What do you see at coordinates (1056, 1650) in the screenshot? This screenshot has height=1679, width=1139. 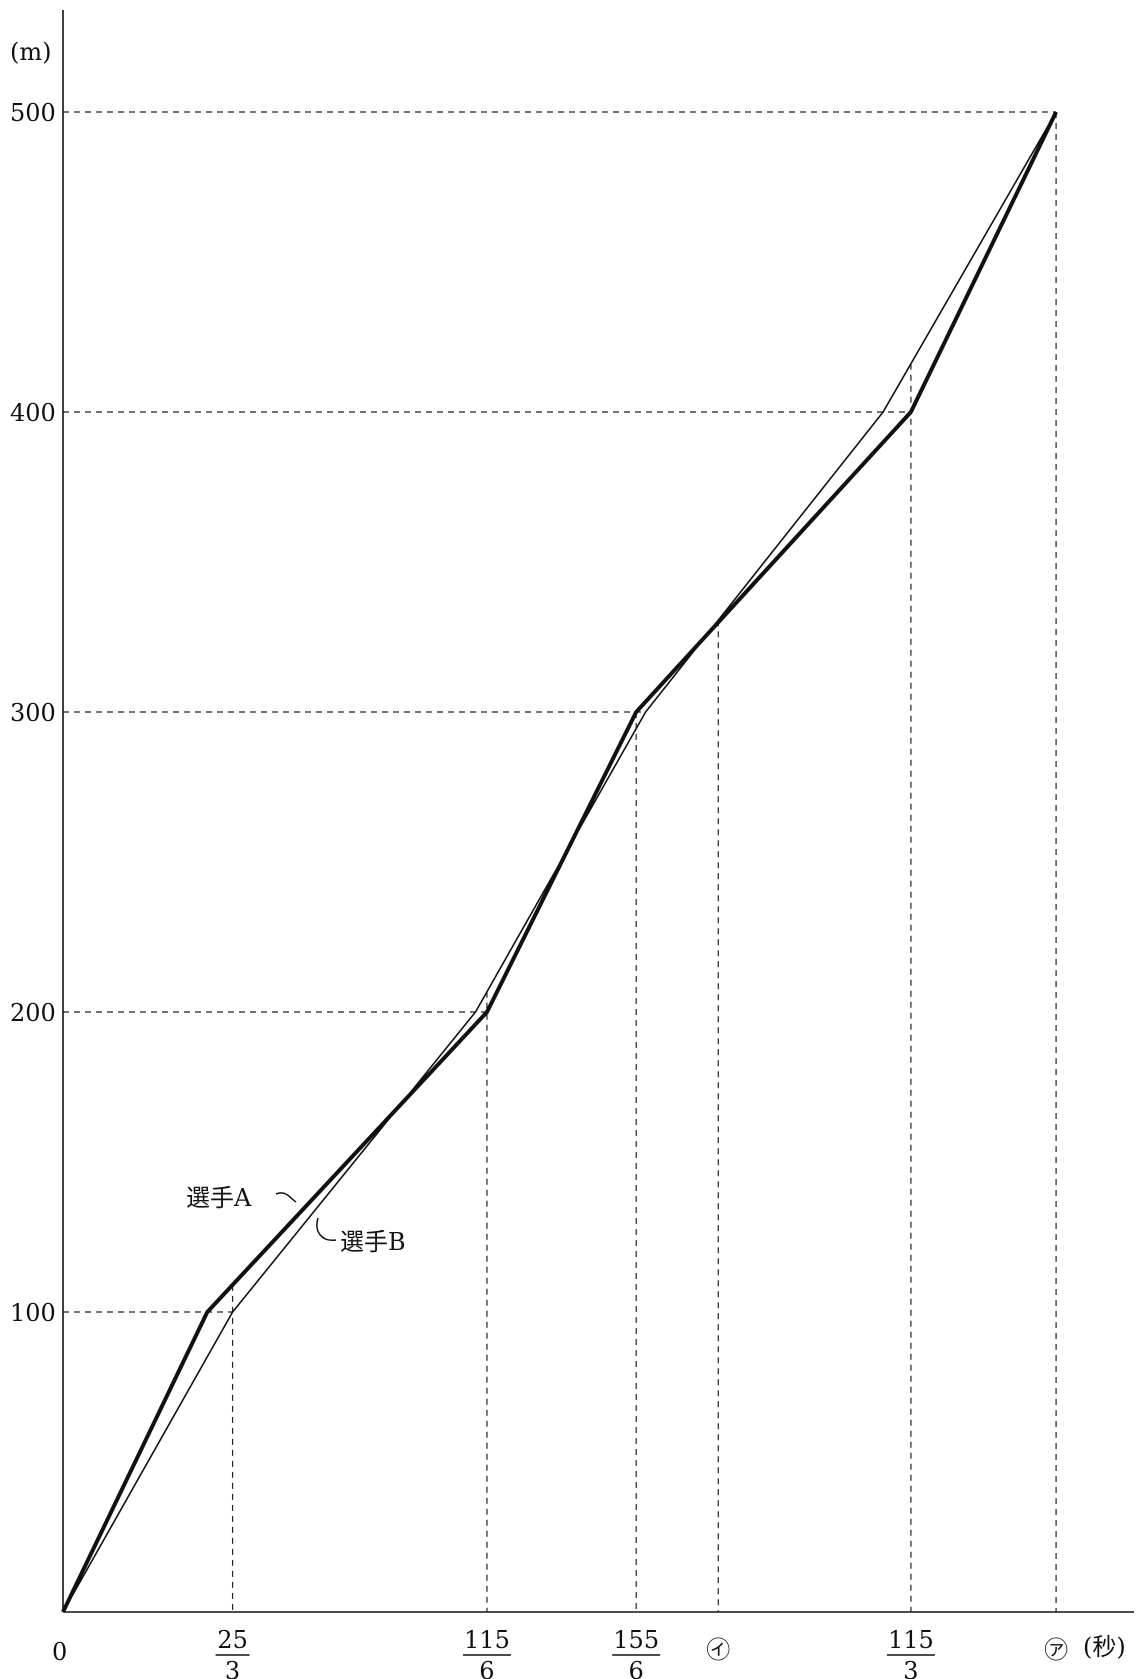 I see `x-tick-label: ㋐` at bounding box center [1056, 1650].